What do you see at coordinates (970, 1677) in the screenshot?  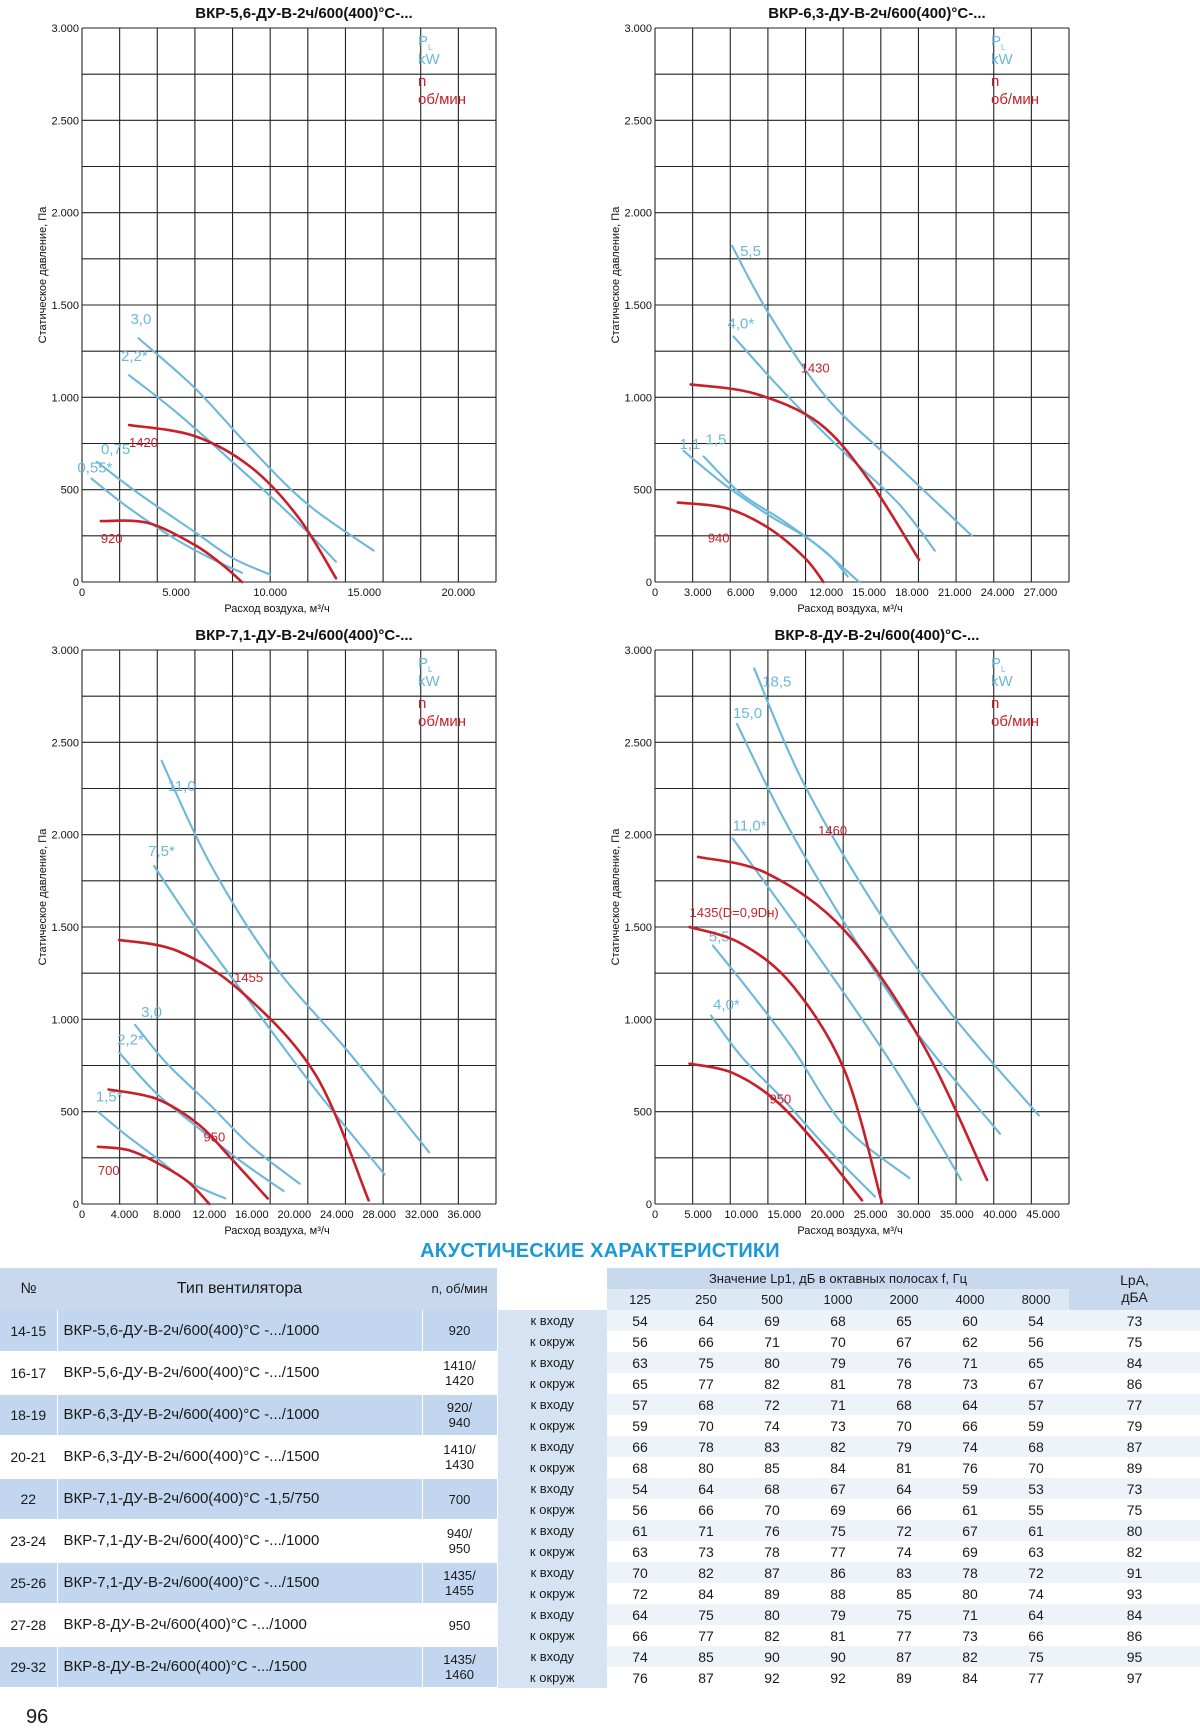 I see `band-value: 84` at bounding box center [970, 1677].